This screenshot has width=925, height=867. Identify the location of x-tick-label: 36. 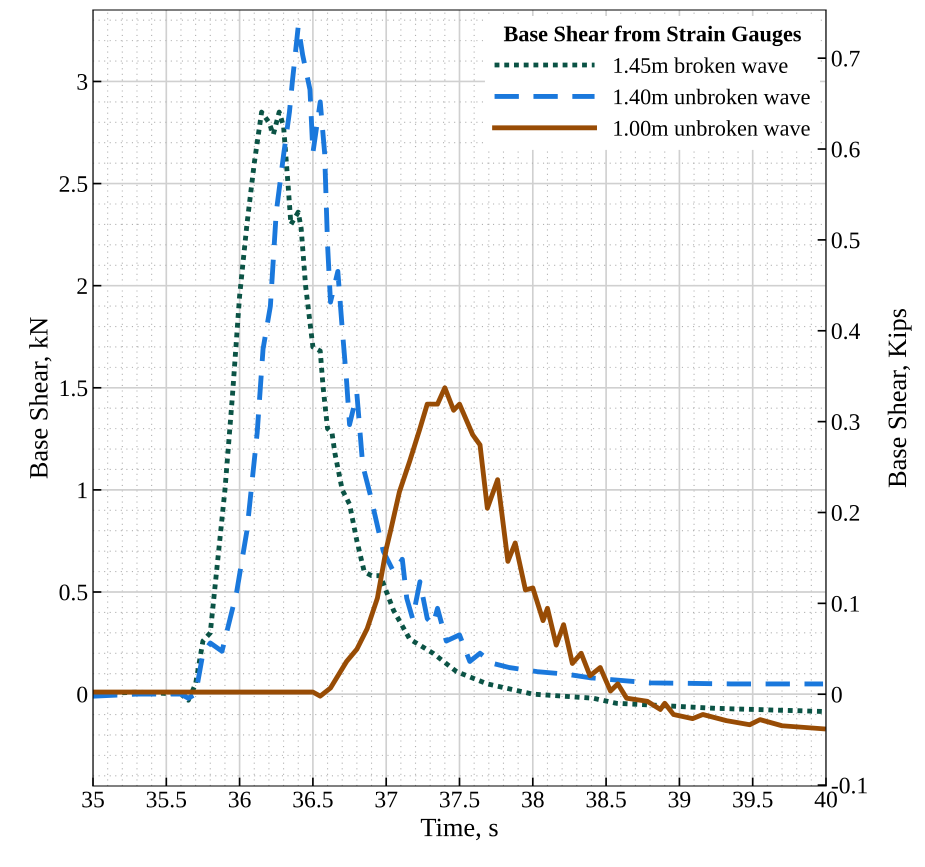
(239, 800).